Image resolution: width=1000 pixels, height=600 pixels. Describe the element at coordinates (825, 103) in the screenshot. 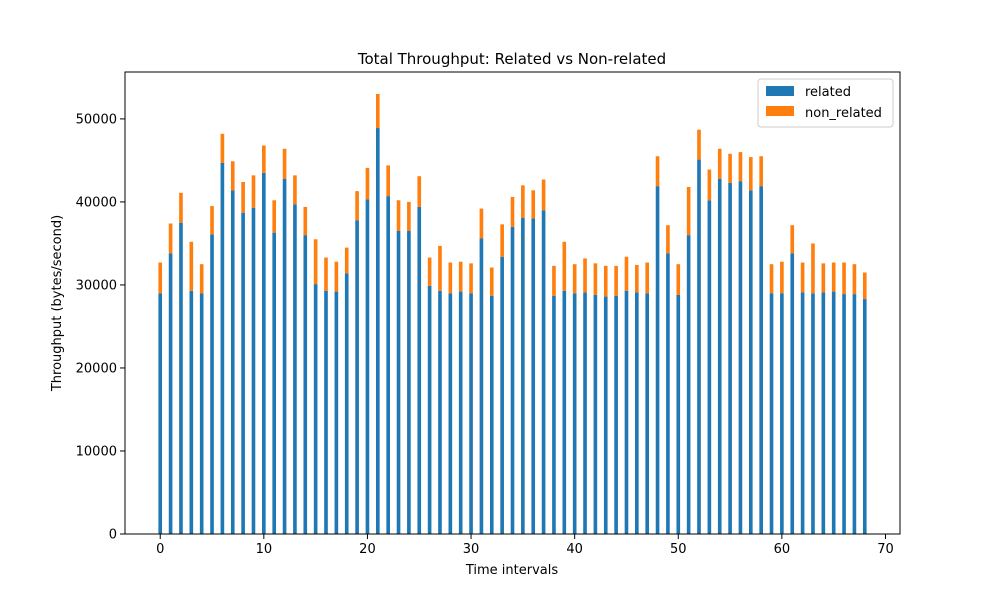

I see `legend: related non_related` at that location.